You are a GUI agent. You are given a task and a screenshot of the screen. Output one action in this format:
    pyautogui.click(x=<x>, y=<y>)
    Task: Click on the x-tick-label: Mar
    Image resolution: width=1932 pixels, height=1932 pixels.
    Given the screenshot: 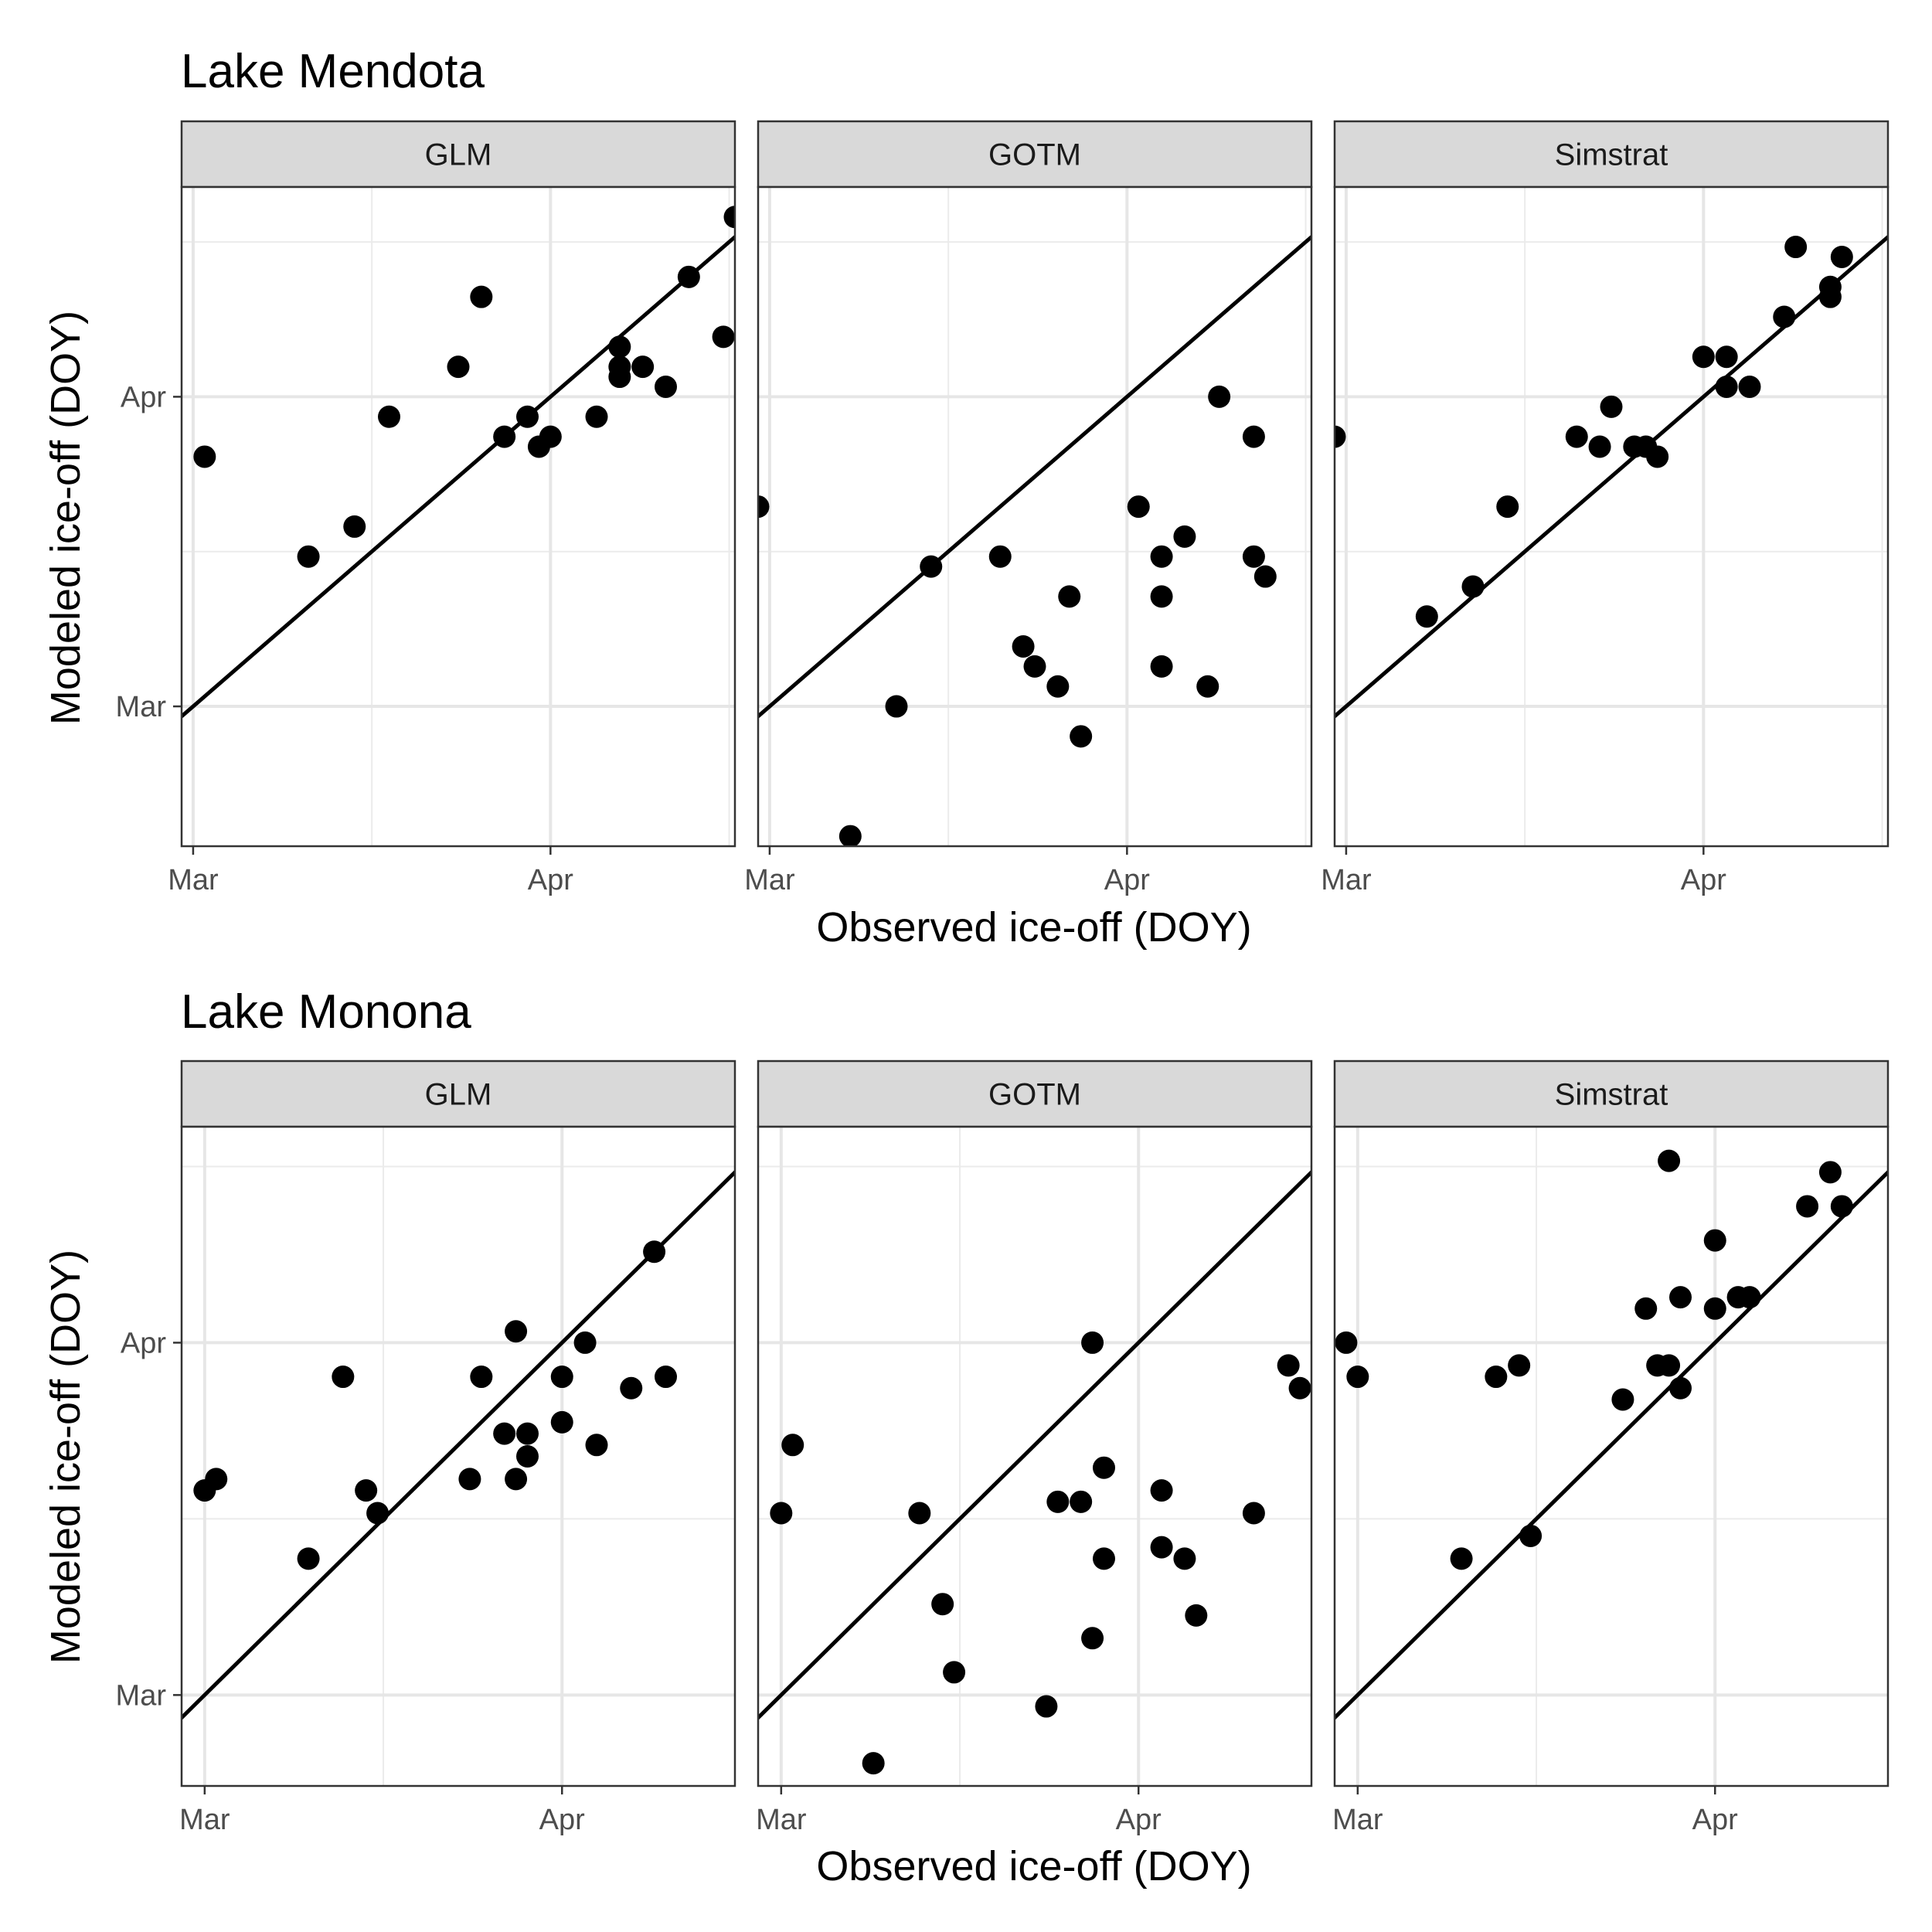 What is the action you would take?
    pyautogui.click(x=1357, y=1820)
    